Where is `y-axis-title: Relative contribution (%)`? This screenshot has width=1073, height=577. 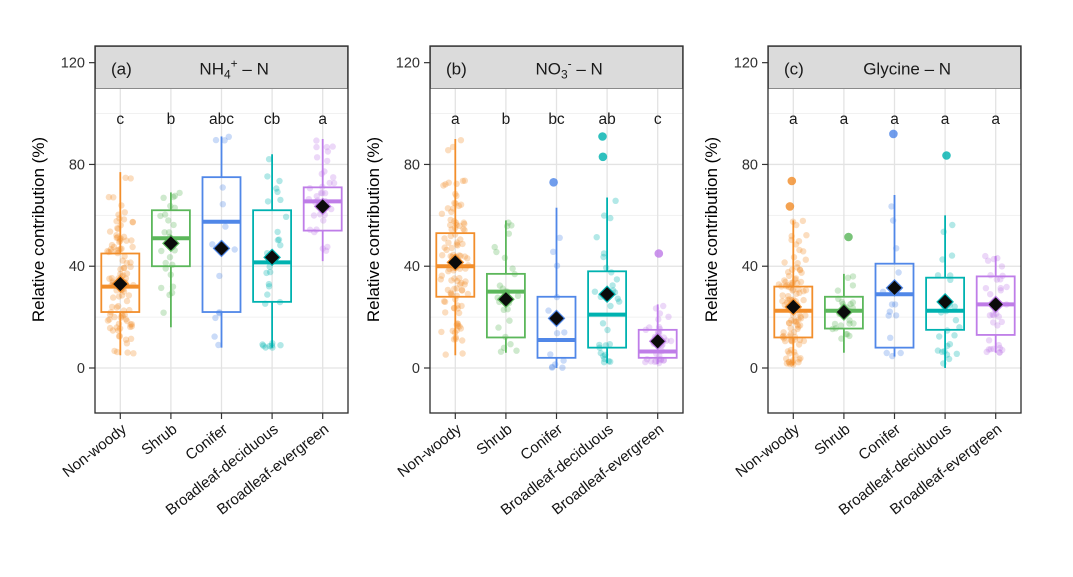
y-axis-title: Relative contribution (%) is located at coordinates (711, 229).